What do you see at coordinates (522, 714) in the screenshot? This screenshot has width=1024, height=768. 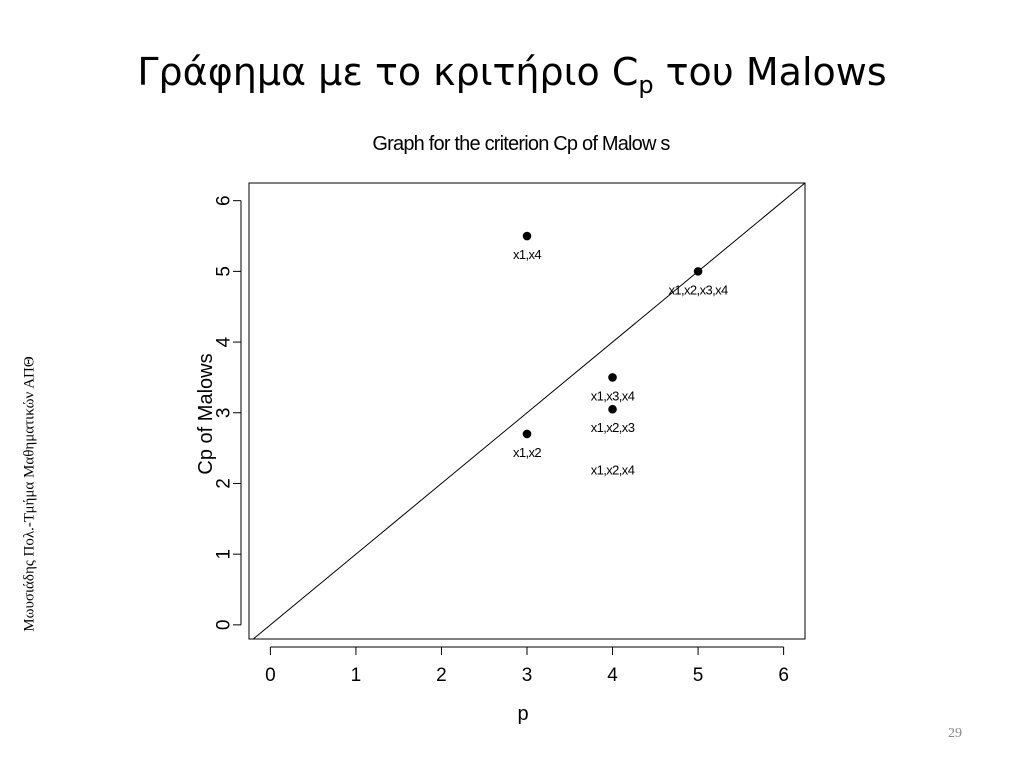 I see `x-axis-label: p` at bounding box center [522, 714].